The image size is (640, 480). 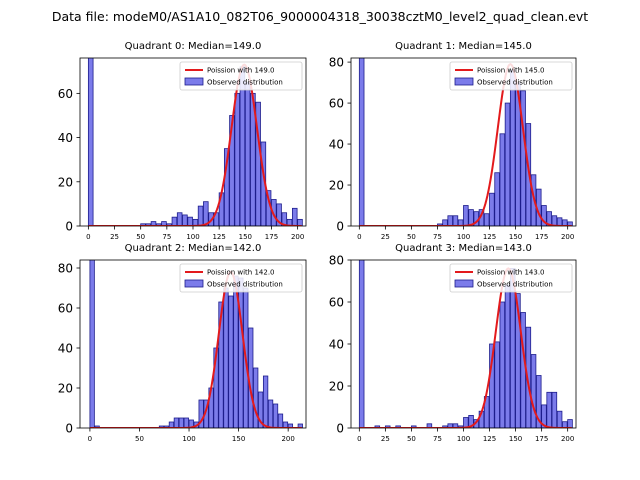 I want to click on x-tick-label: 100, so click(x=188, y=439).